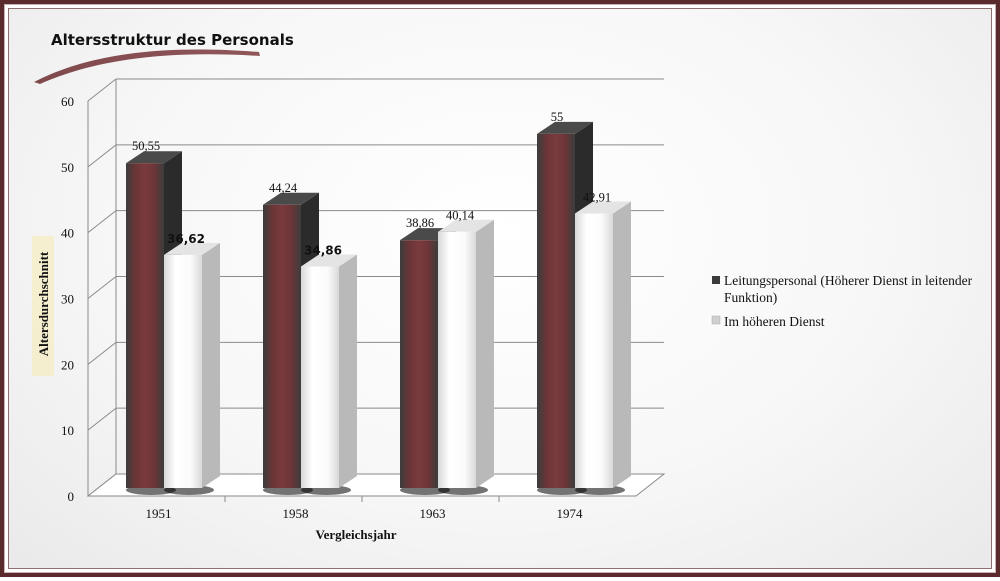 The image size is (1000, 581). What do you see at coordinates (355, 534) in the screenshot?
I see `x-axis-title: Vergleichsjahr` at bounding box center [355, 534].